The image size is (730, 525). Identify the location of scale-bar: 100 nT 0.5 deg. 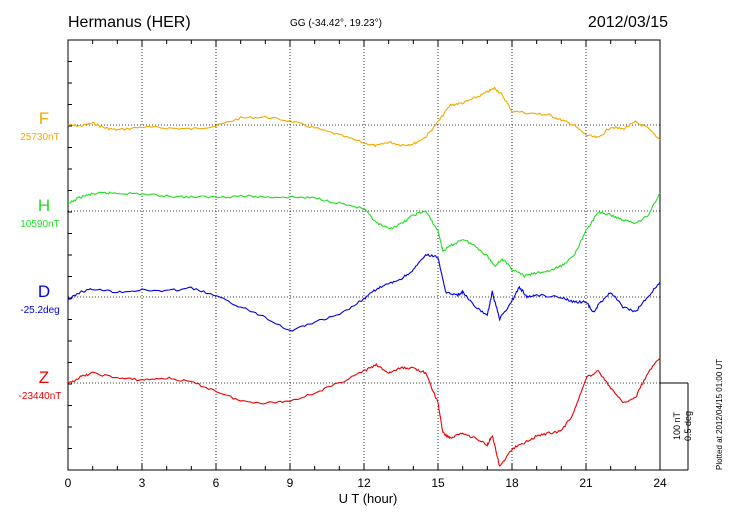
(676, 426).